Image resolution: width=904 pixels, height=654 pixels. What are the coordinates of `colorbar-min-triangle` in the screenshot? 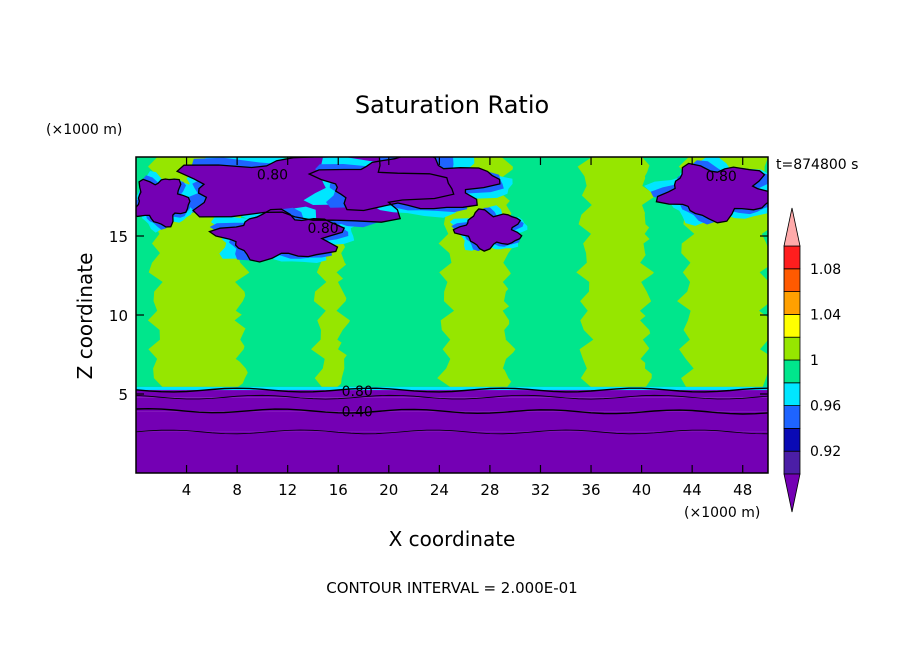 It's located at (792, 493).